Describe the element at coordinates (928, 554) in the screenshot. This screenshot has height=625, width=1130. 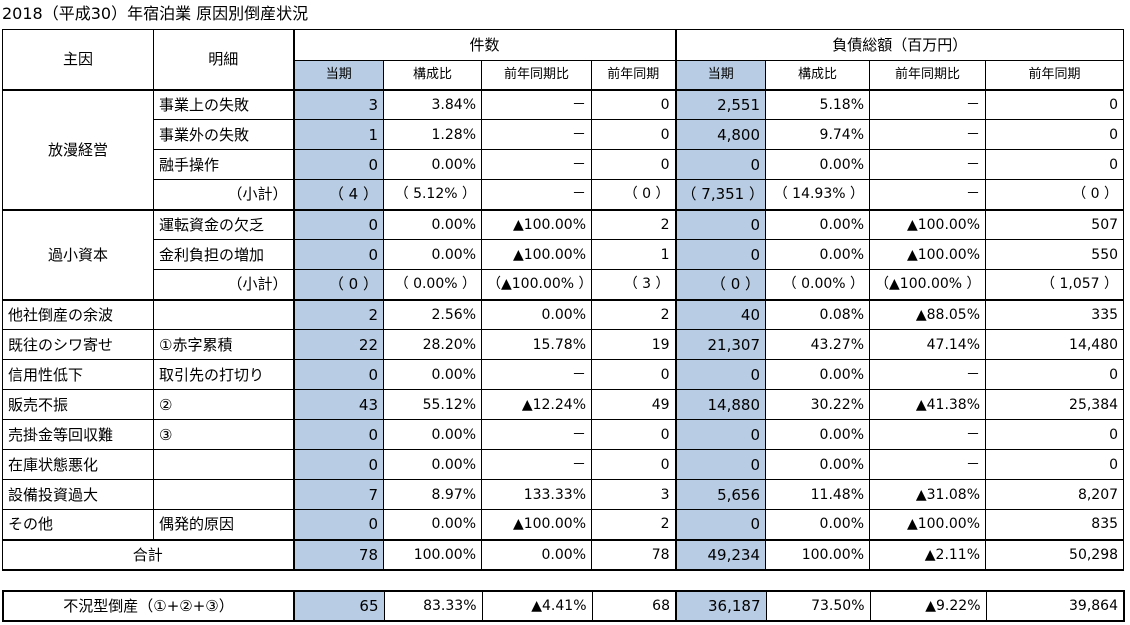
I see `debt-yoy-cell: ▲2.11%` at that location.